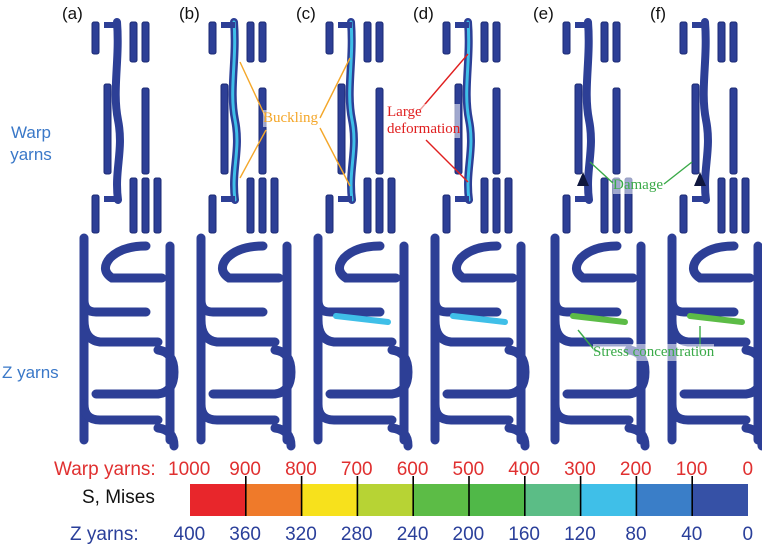  Describe the element at coordinates (524, 469) in the screenshot. I see `warp-tick-label: 400` at that location.